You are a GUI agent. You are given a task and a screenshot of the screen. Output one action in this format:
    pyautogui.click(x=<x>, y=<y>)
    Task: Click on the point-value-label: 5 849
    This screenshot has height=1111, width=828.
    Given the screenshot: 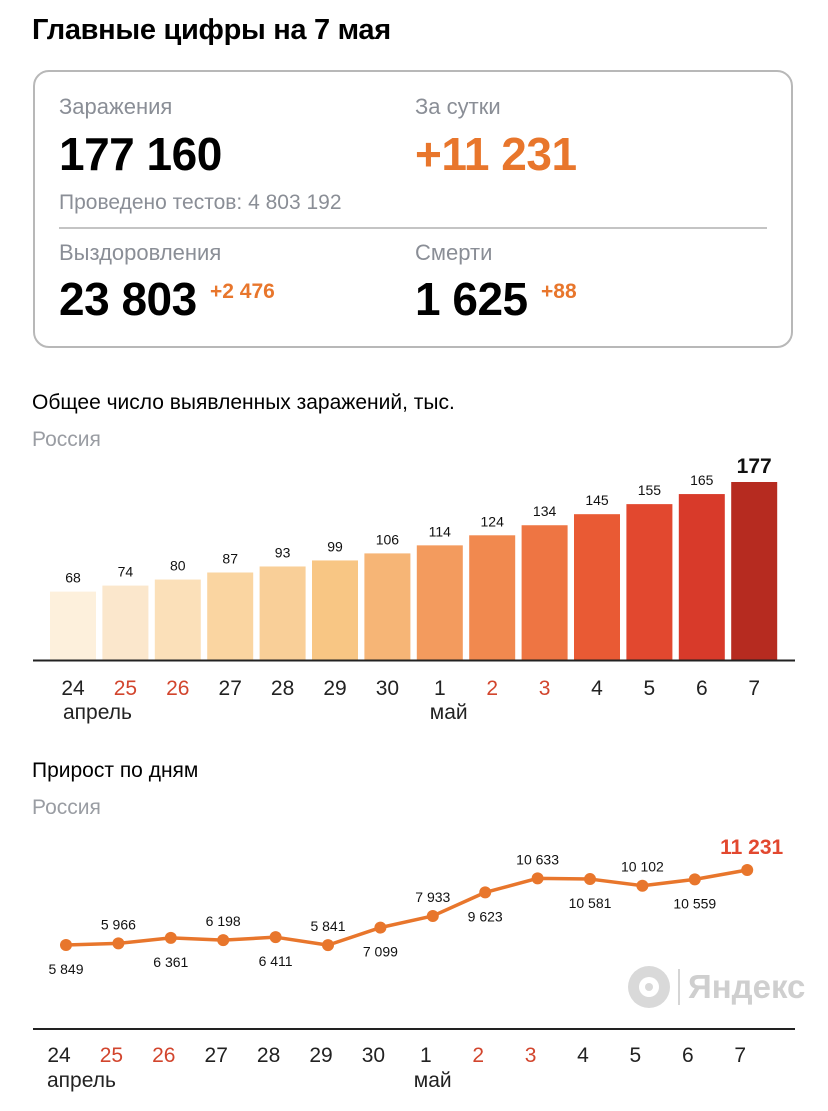 What is the action you would take?
    pyautogui.click(x=65, y=969)
    